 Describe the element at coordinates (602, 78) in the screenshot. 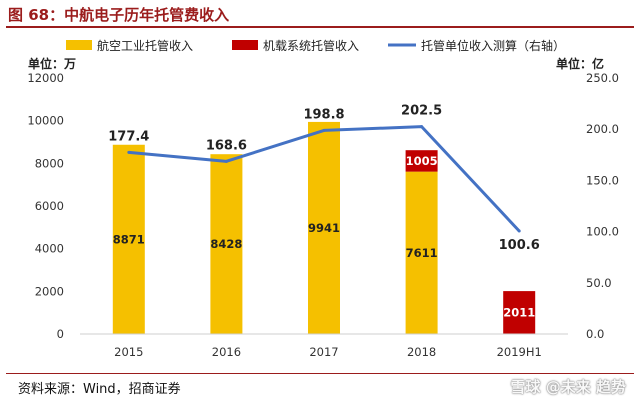

I see `right-axis-tick: 250.0` at that location.